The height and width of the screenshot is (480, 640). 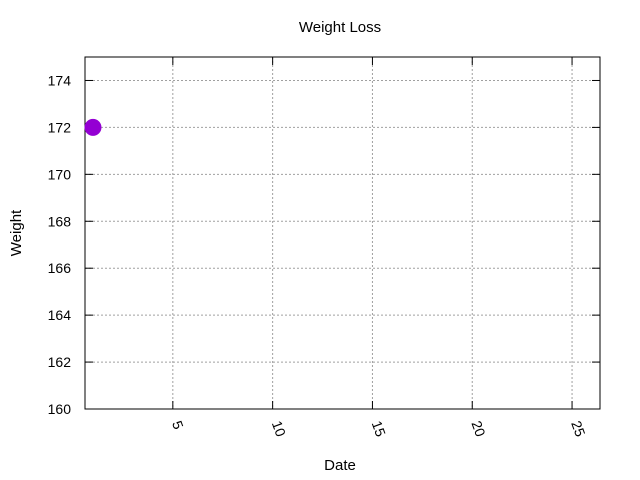 I want to click on y-tick-label: 160, so click(x=60, y=409).